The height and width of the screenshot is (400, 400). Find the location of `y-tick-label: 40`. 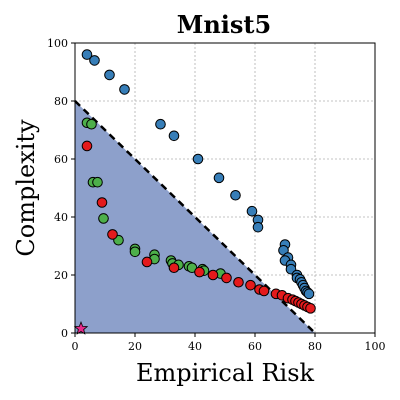

y-tick-label: 40 is located at coordinates (61, 217).